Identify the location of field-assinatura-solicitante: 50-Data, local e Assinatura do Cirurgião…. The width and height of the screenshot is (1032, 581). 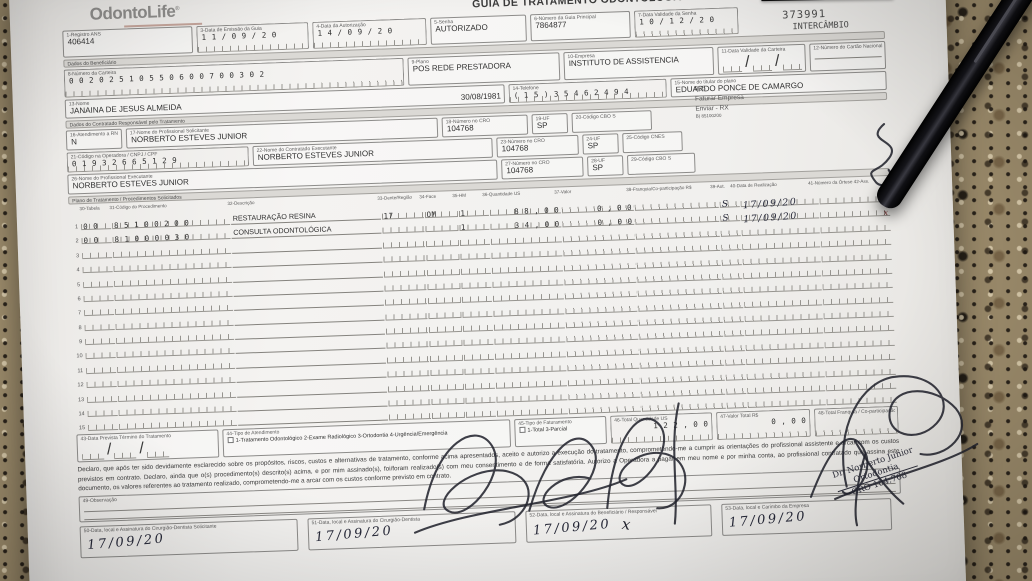
(189, 538).